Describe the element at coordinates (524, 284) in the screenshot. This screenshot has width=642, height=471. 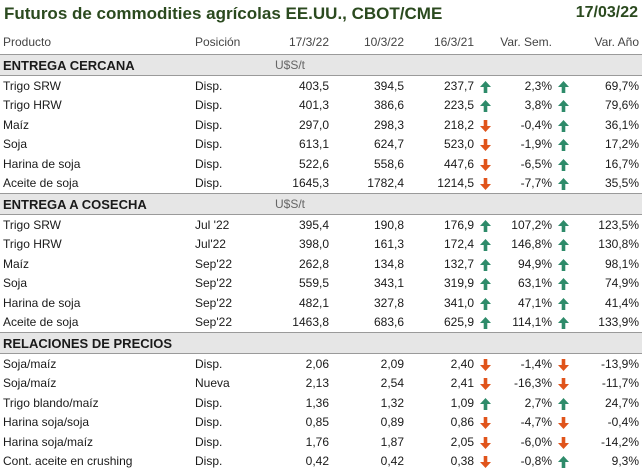
I see `cell-var-sem: 63,1%` at that location.